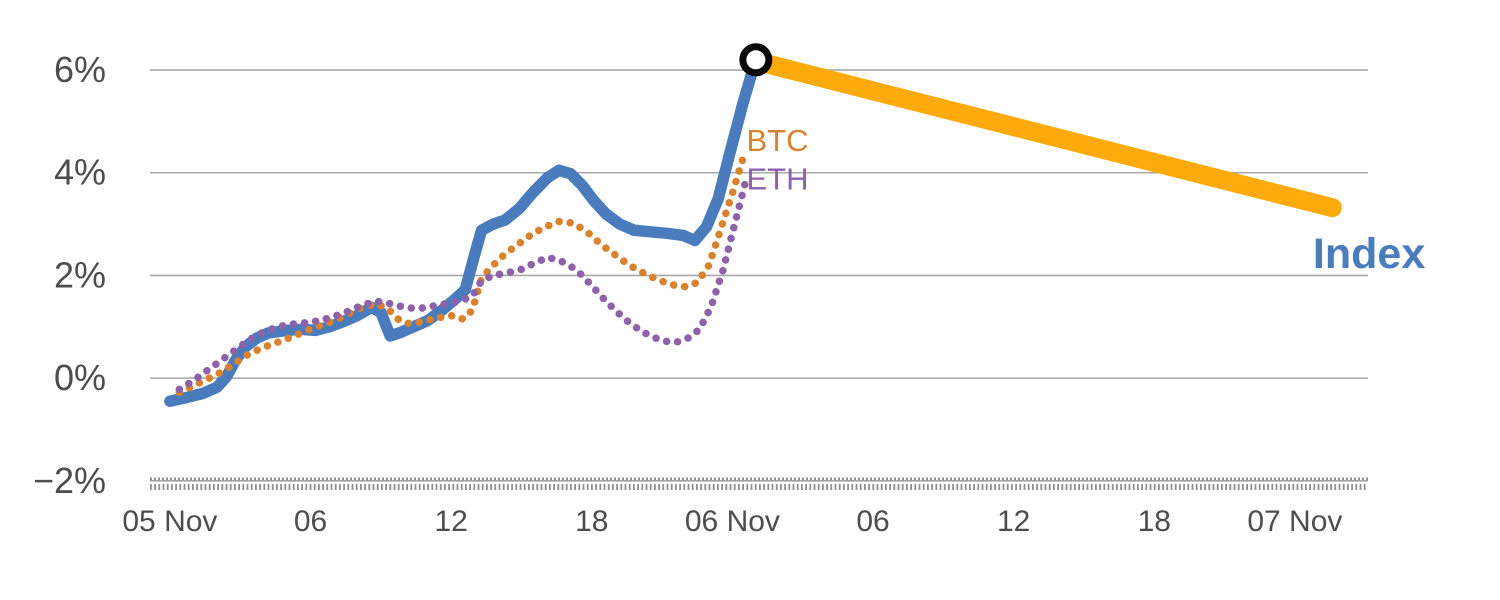  I want to click on series-line-index-projection, so click(1044, 134).